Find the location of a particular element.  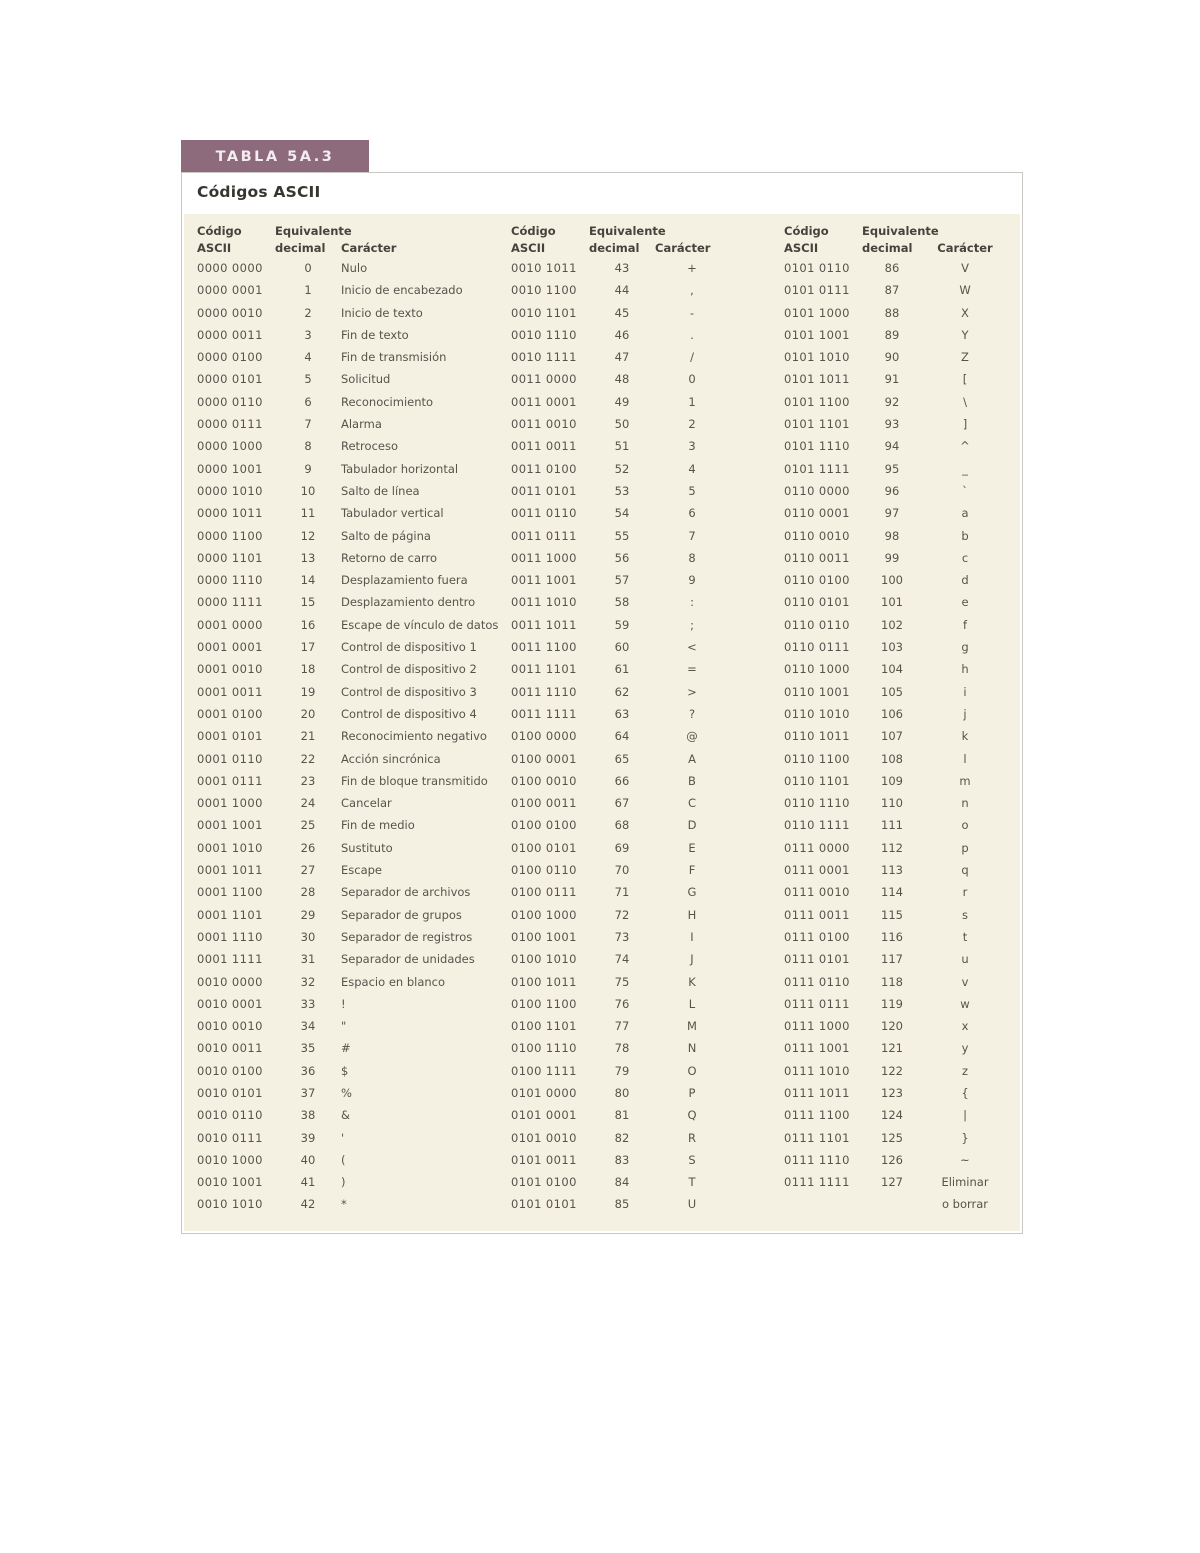

table-row: 0111 0111 119 w is located at coordinates (896, 1004).